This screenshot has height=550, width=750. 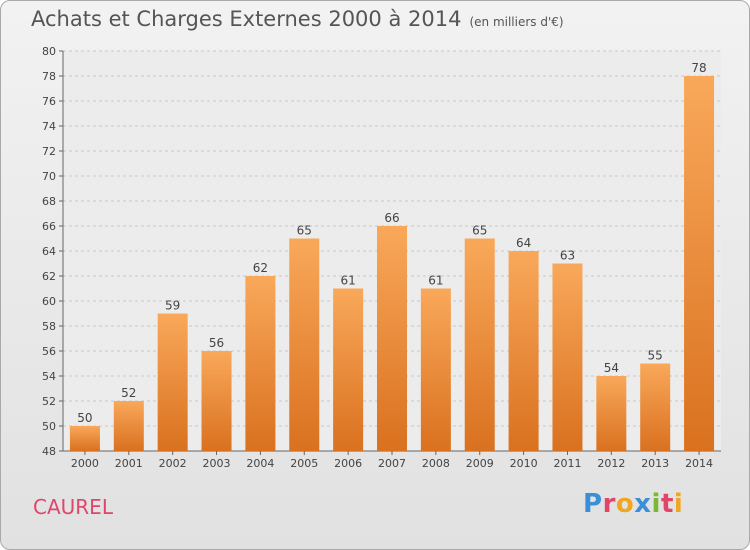 What do you see at coordinates (391, 218) in the screenshot?
I see `bar-value-label: 66` at bounding box center [391, 218].